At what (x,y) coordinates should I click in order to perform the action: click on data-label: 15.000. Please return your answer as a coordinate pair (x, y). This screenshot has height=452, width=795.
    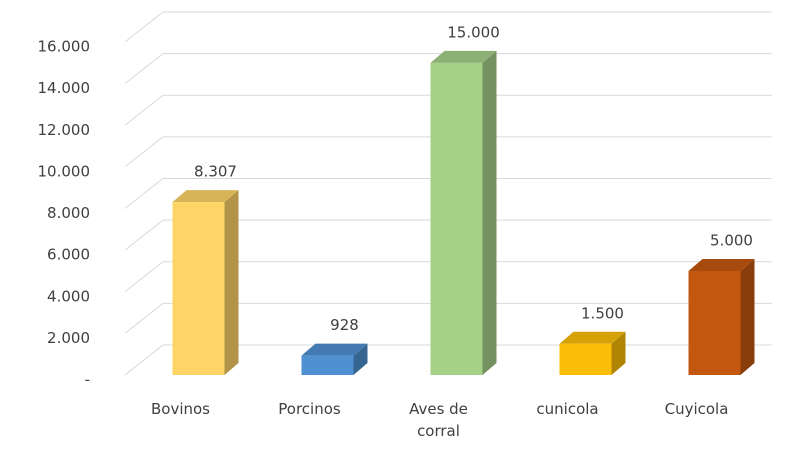
    Looking at the image, I should click on (473, 32).